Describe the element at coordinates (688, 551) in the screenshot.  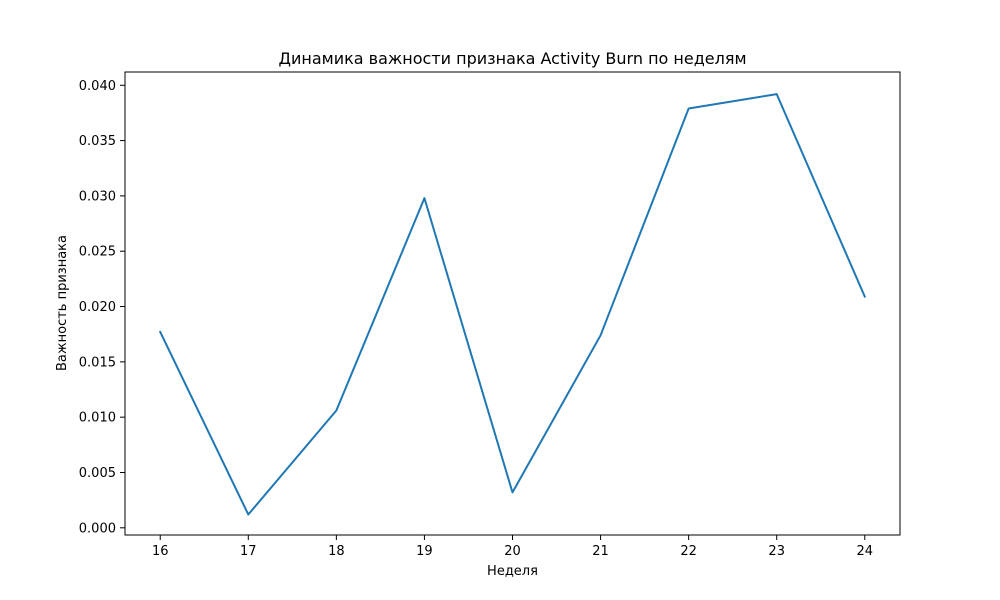
I see `x-tick-label-22: 22` at that location.